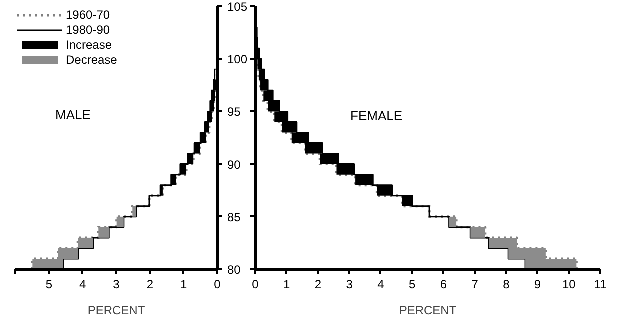 Image resolution: width=622 pixels, height=327 pixels. Describe the element at coordinates (235, 112) in the screenshot. I see `y-tick-label: 95` at that location.